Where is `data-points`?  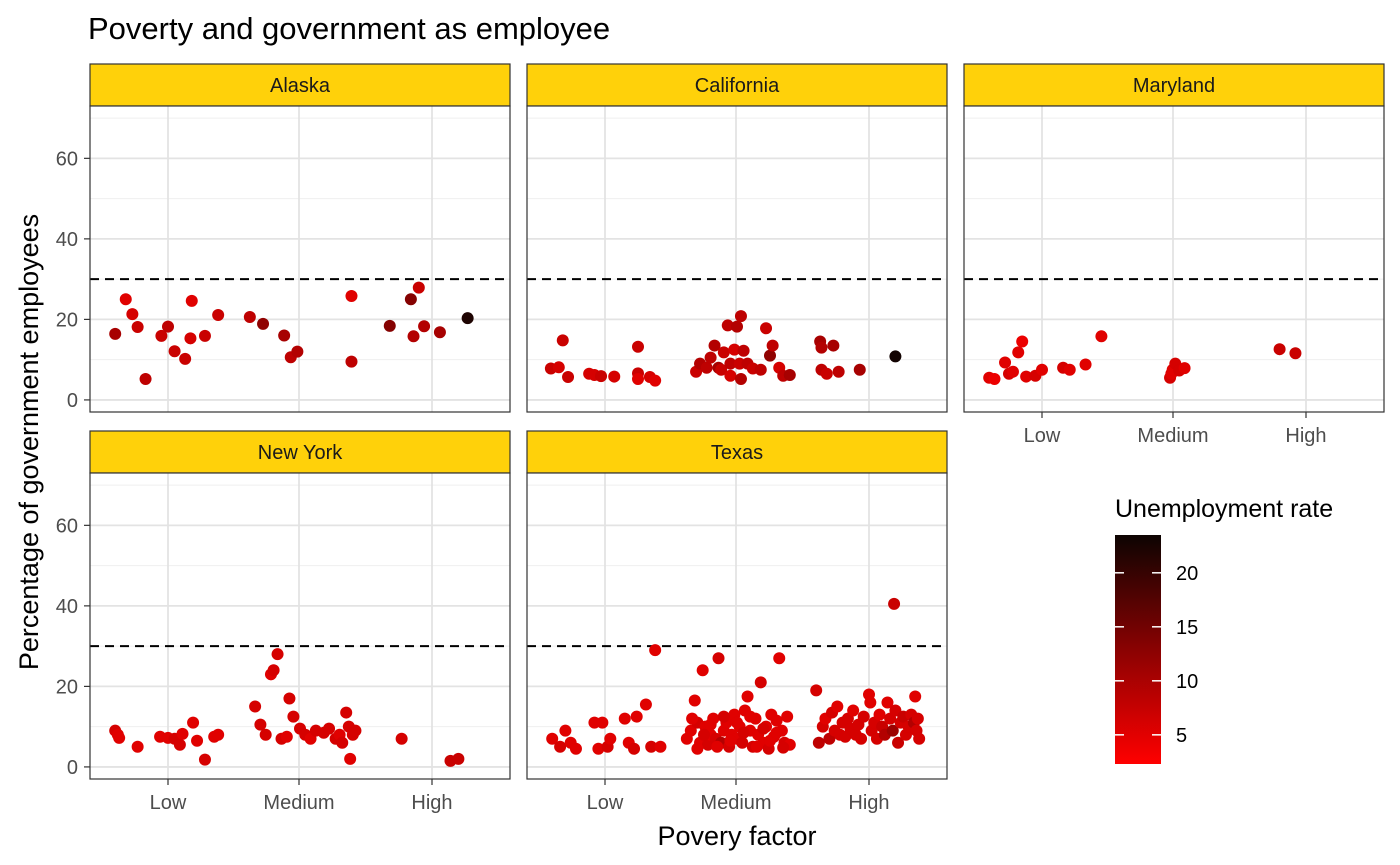
data-points is located at coordinates (291, 333).